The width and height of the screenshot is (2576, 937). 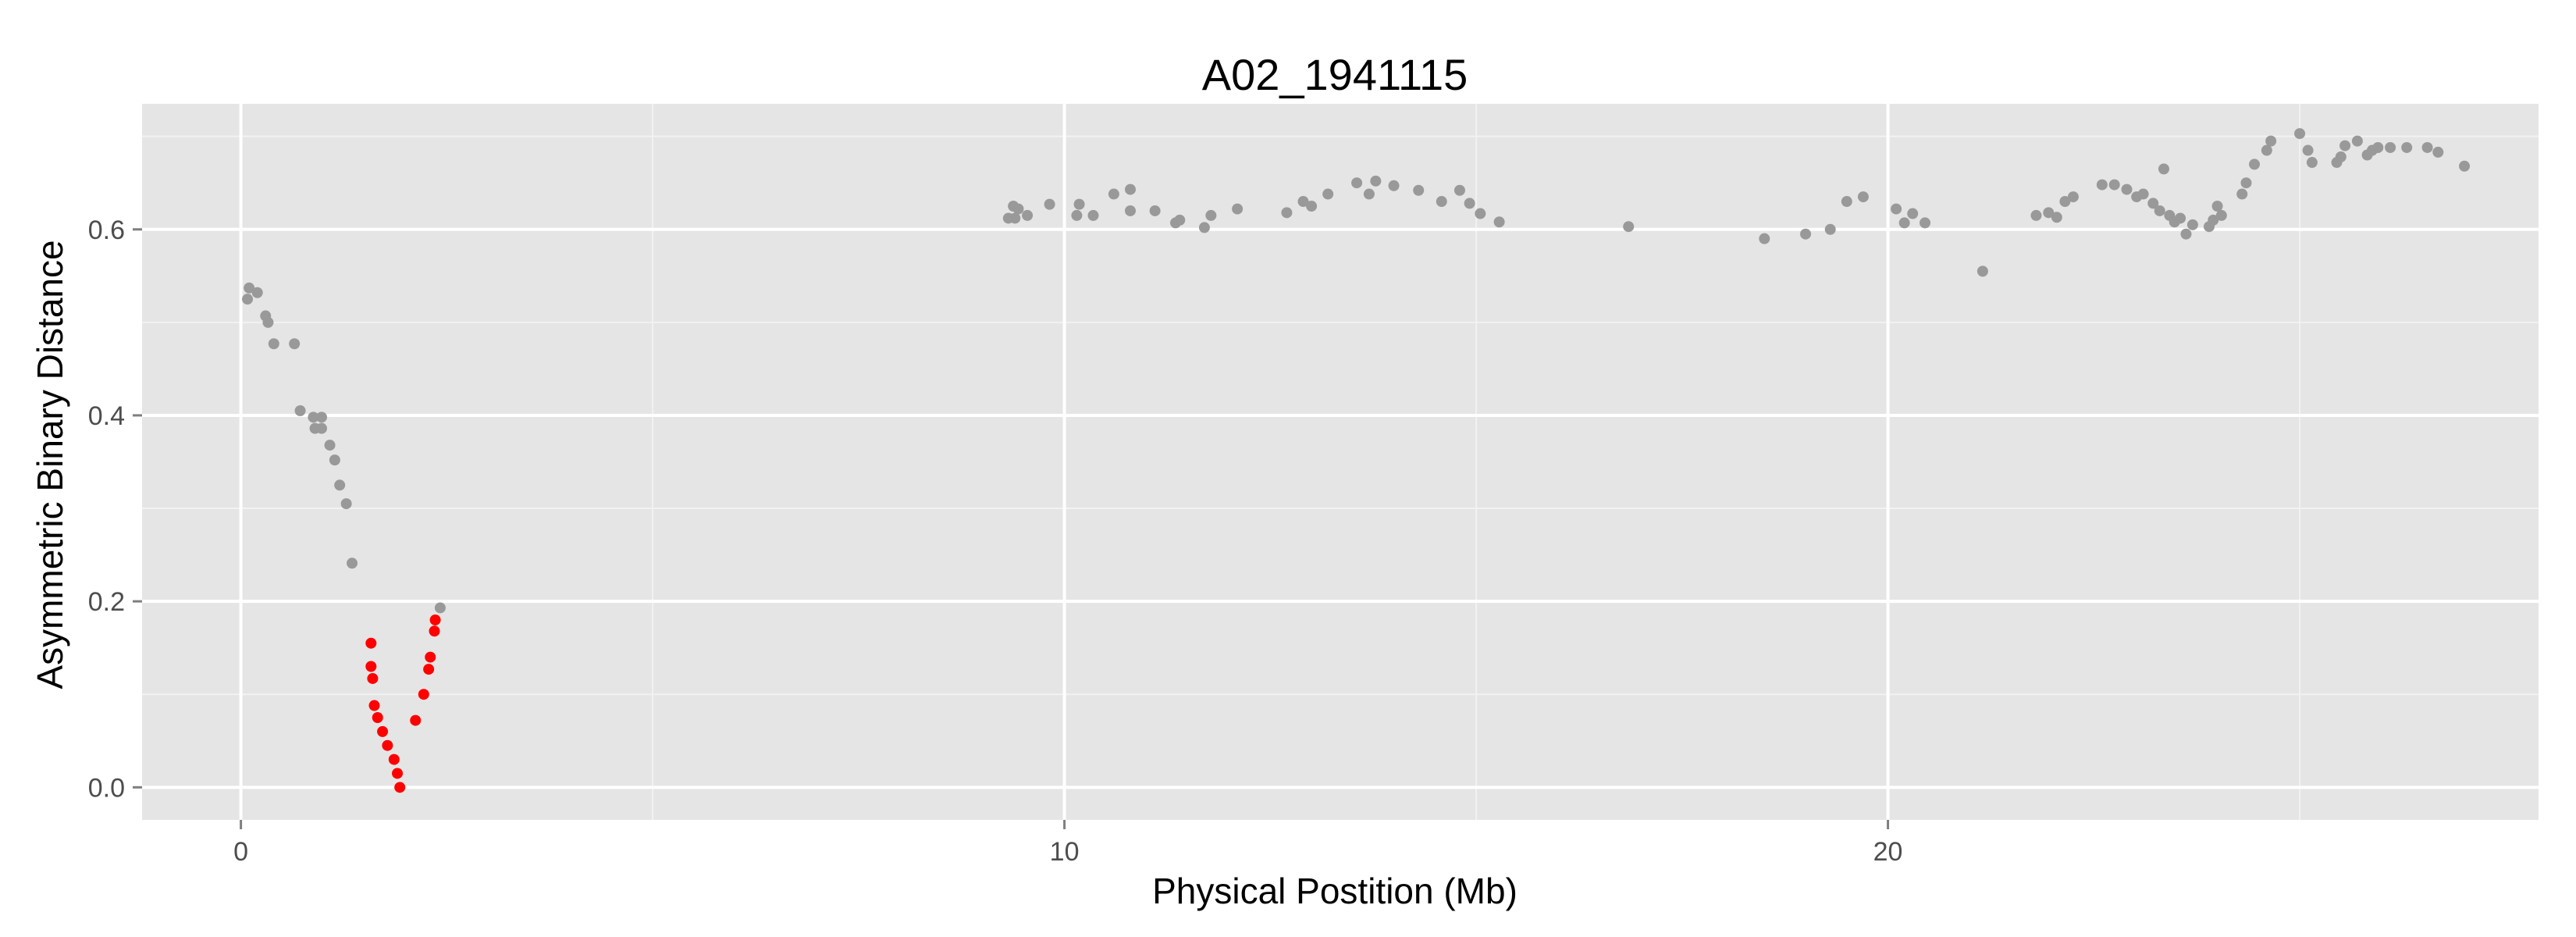 What do you see at coordinates (1065, 852) in the screenshot?
I see `x-tick-label: 10` at bounding box center [1065, 852].